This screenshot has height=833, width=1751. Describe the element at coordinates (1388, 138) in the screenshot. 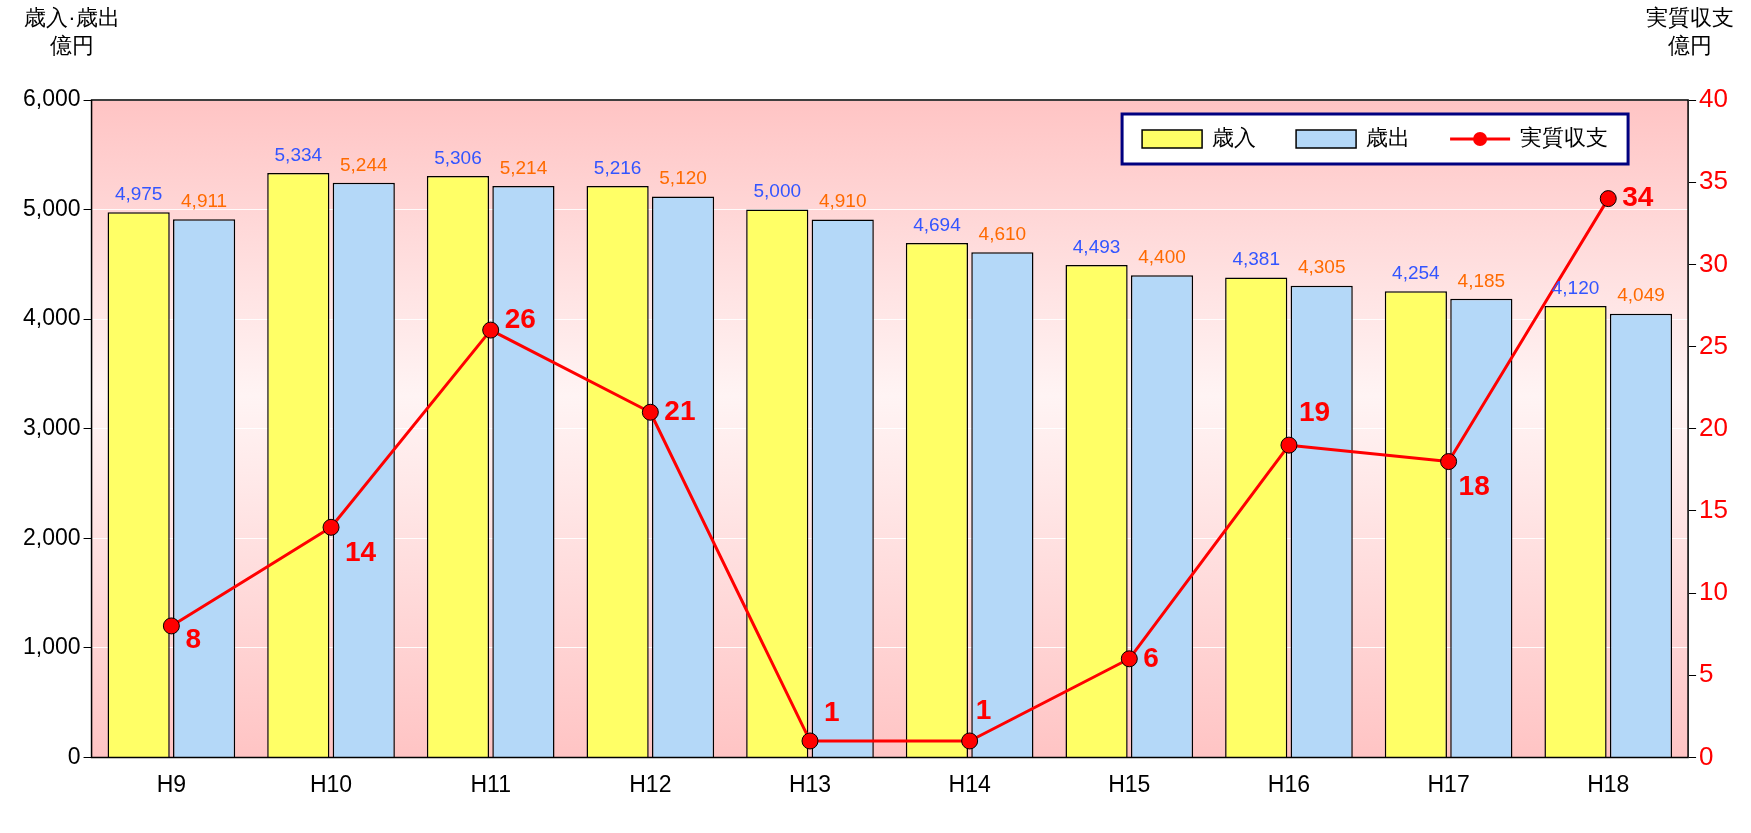

I see `legend-label: 歳出` at that location.